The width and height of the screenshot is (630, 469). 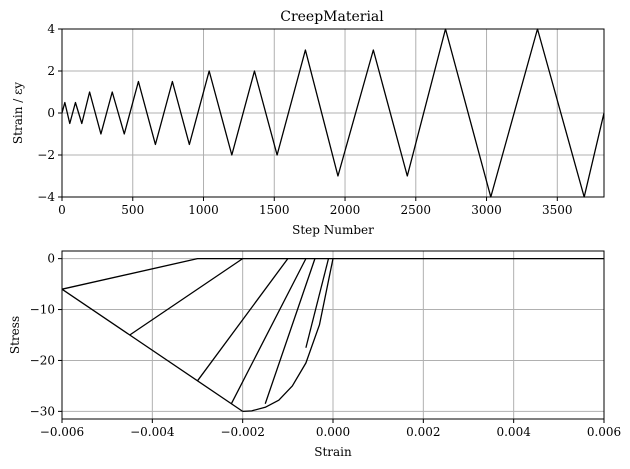 What do you see at coordinates (62, 432) in the screenshot?
I see `x-tick-label: −0.006` at bounding box center [62, 432].